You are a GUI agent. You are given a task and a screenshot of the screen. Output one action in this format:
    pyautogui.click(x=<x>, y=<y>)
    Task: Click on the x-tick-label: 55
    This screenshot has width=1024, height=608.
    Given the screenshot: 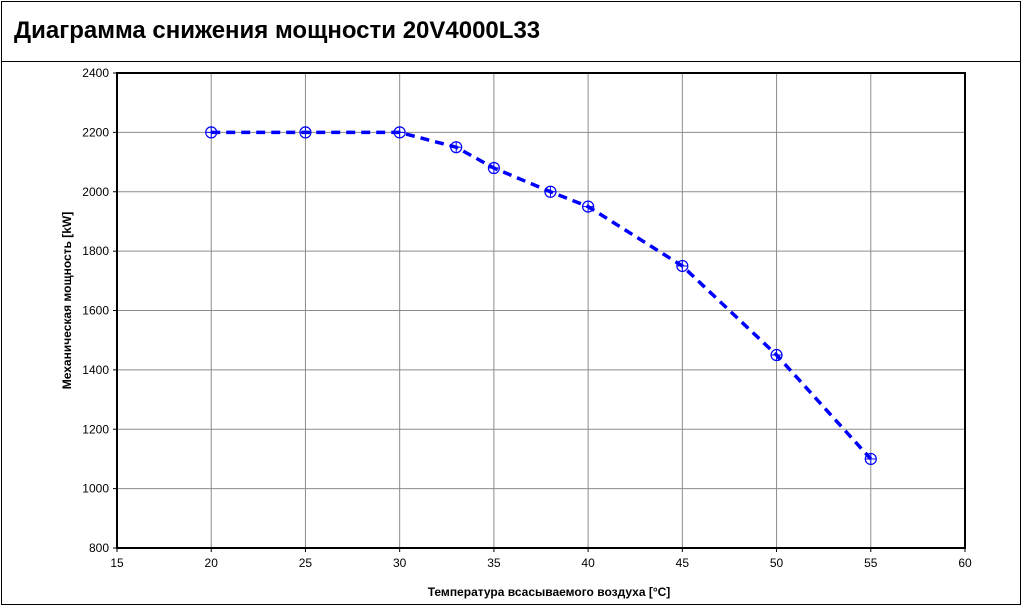 What is the action you would take?
    pyautogui.click(x=871, y=563)
    